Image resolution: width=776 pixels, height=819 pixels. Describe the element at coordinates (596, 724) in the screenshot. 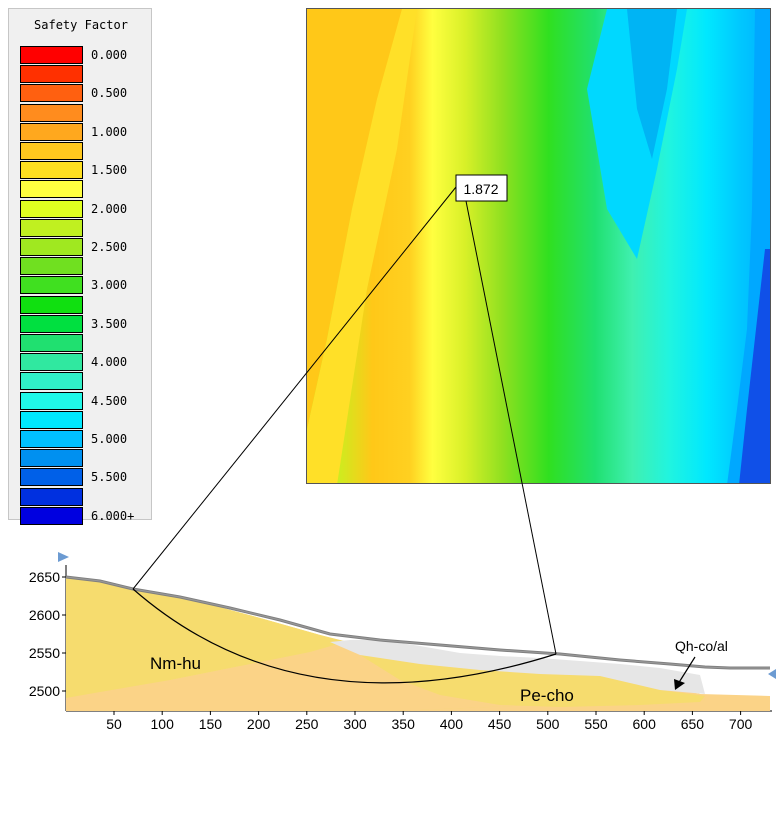

I see `x-tick-label: 550` at that location.